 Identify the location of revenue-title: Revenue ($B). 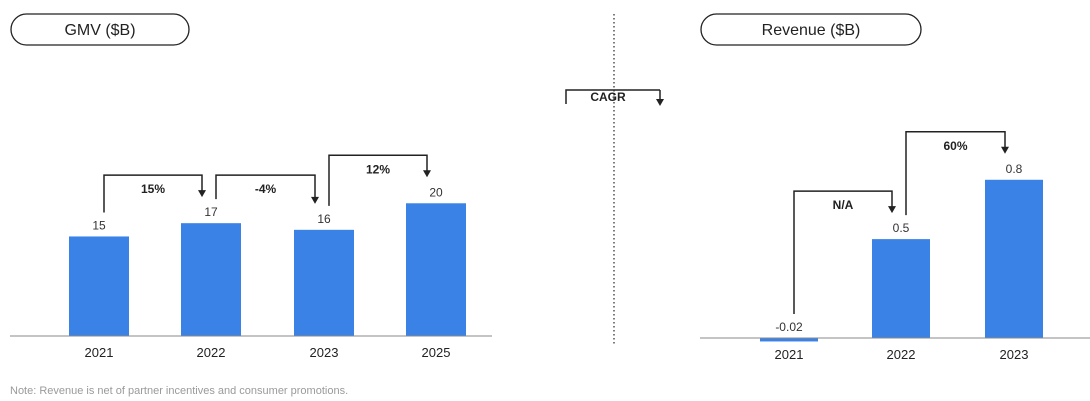
(811, 30).